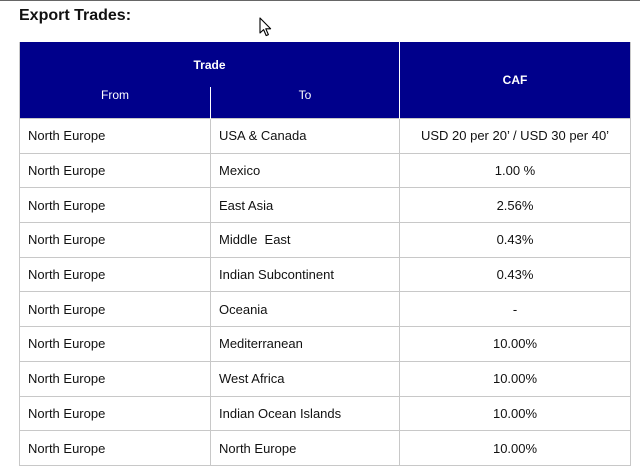  Describe the element at coordinates (305, 136) in the screenshot. I see `cell-to: USA & Canada` at that location.